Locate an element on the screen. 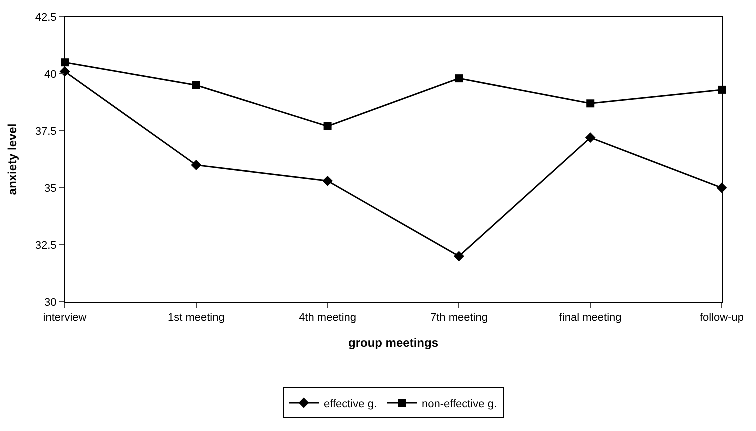  y-tick-label: 37.5 is located at coordinates (46, 132).